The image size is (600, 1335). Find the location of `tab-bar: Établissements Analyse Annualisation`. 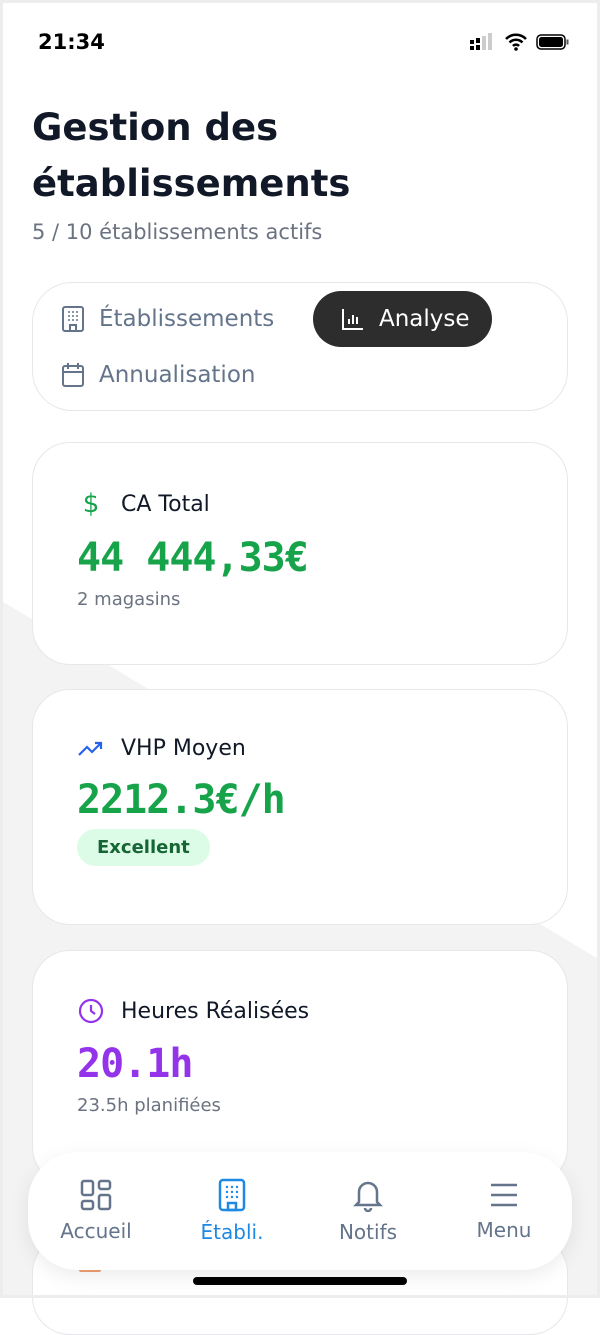

tab-bar: Établissements Analyse Annualisation is located at coordinates (300, 346).